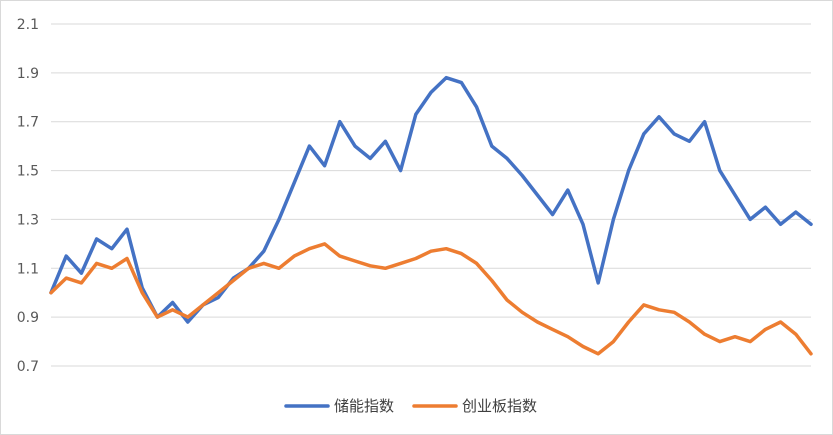 The width and height of the screenshot is (833, 435). What do you see at coordinates (28, 172) in the screenshot?
I see `y-tick-label: 1.5` at bounding box center [28, 172].